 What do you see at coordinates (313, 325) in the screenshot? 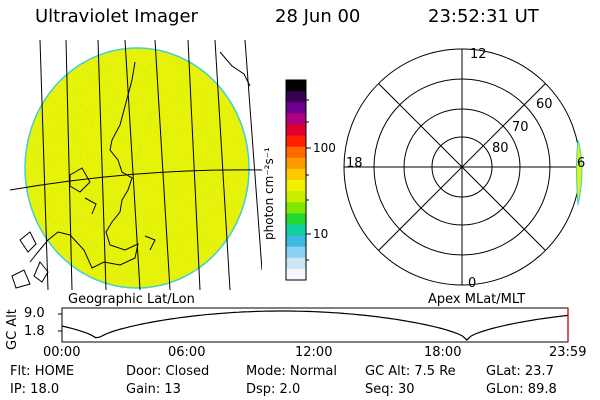
I see `orbit-plot` at bounding box center [313, 325].